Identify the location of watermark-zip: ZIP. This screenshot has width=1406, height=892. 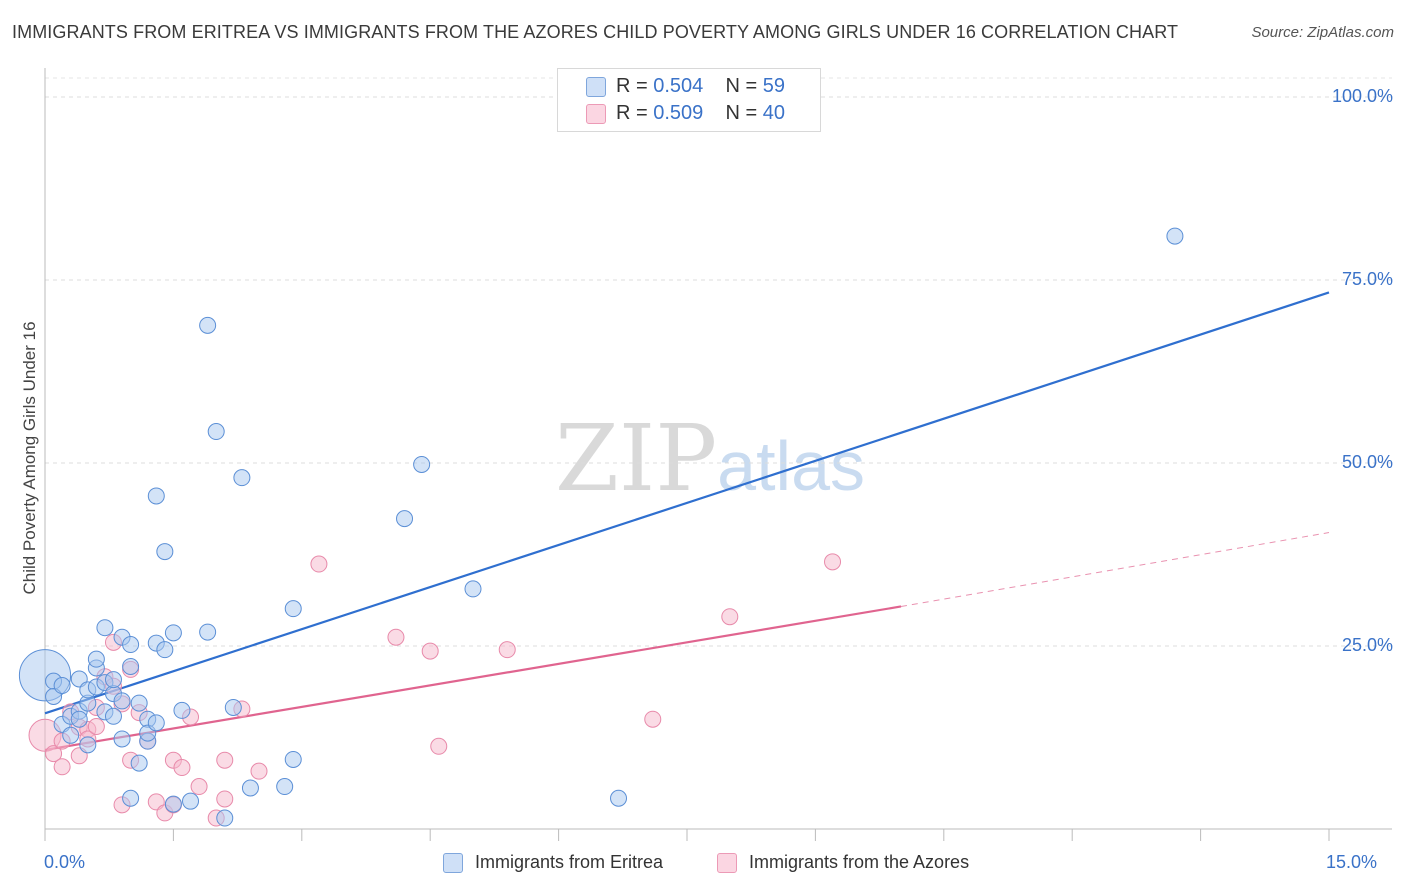
(636, 458).